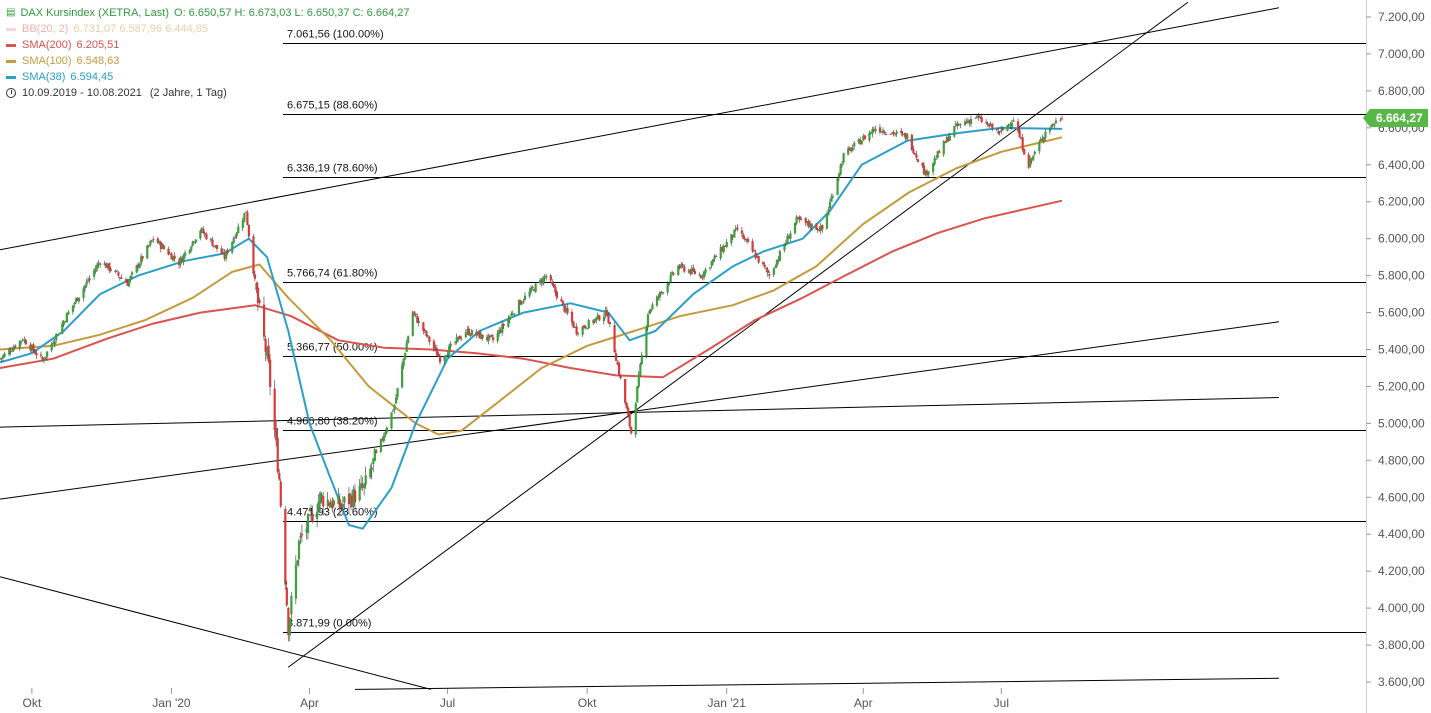  Describe the element at coordinates (171, 703) in the screenshot. I see `x-tick-label: Jan '20` at that location.